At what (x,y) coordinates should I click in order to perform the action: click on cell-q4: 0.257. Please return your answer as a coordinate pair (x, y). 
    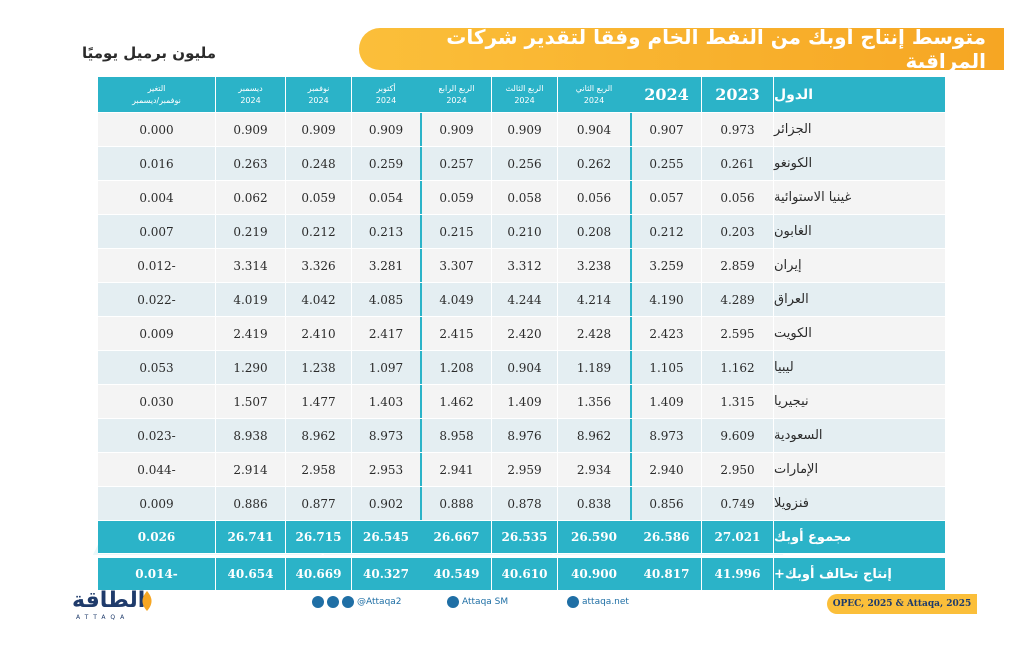
    Looking at the image, I should click on (457, 163).